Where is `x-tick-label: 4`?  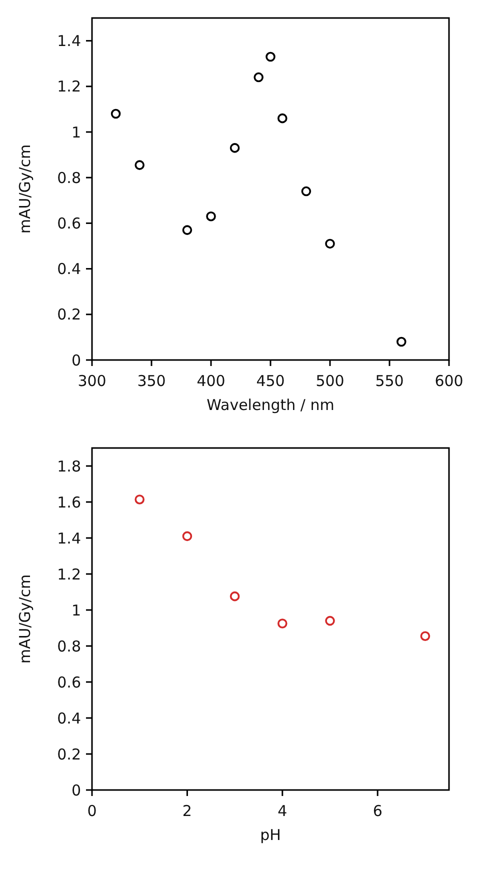 x-tick-label: 4 is located at coordinates (283, 811).